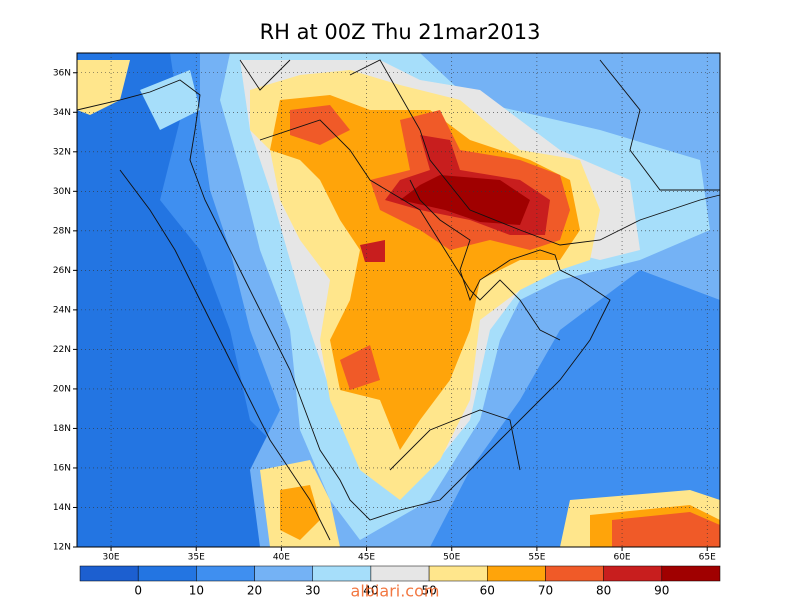  Describe the element at coordinates (62, 548) in the screenshot. I see `y-tick-label: 12N` at that location.